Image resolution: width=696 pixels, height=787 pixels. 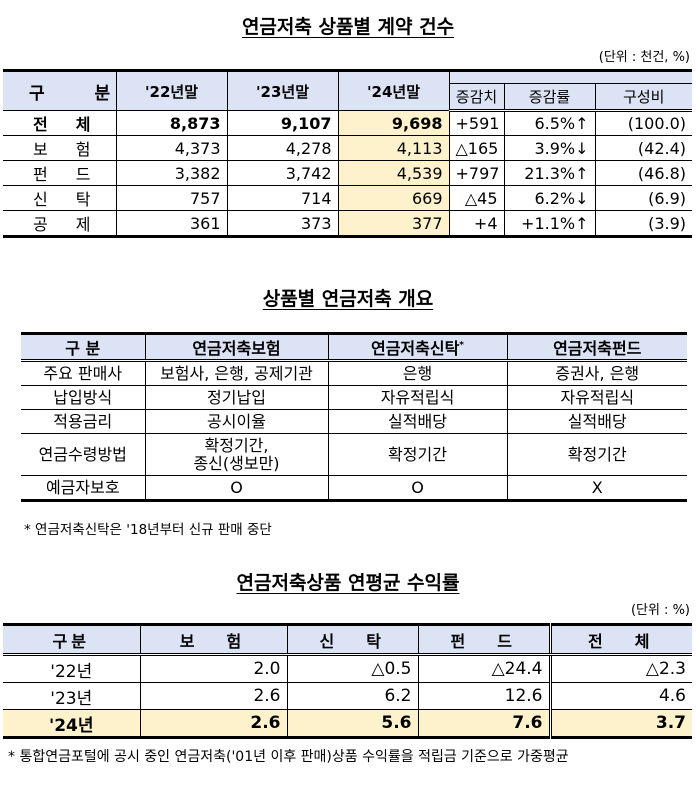 I want to click on cell-change: +591, so click(x=476, y=123).